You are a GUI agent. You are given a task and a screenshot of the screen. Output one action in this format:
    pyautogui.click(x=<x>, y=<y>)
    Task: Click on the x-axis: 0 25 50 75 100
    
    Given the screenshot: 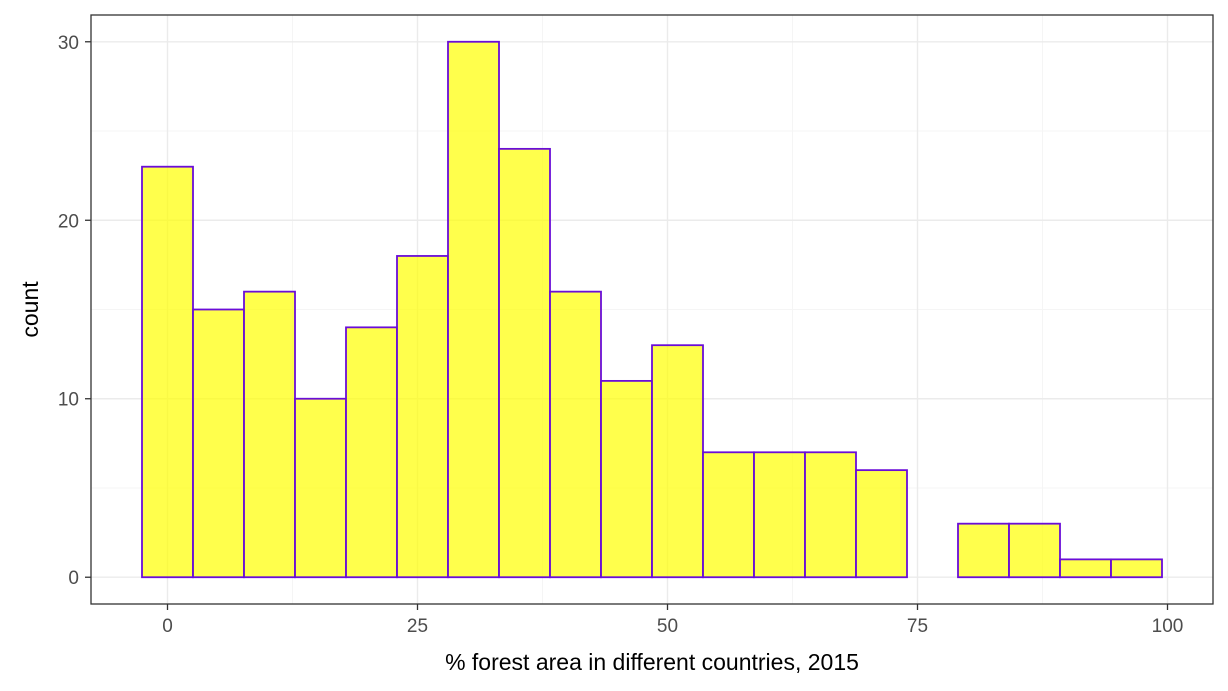 What is the action you would take?
    pyautogui.click(x=672, y=620)
    